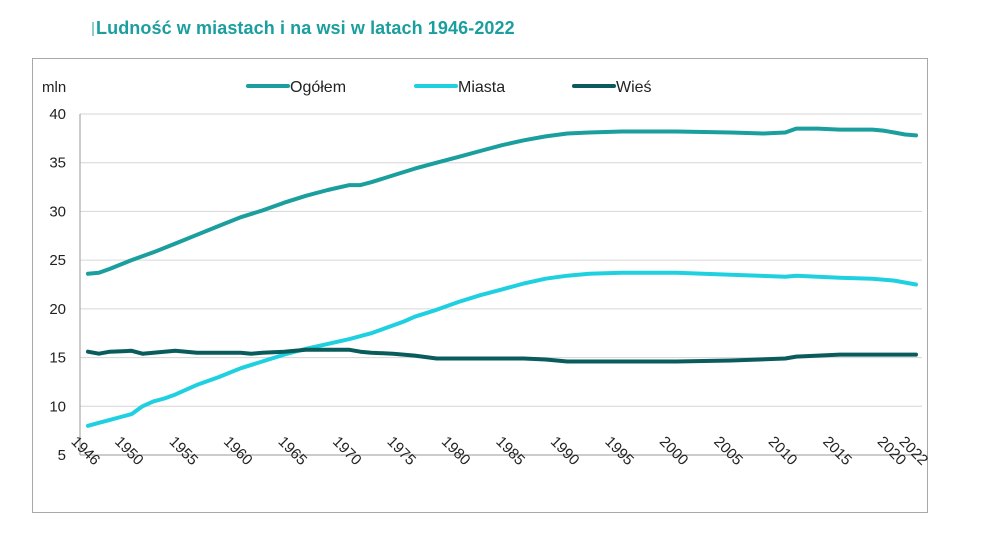  I want to click on y-axis-unit-label: mln, so click(54, 87).